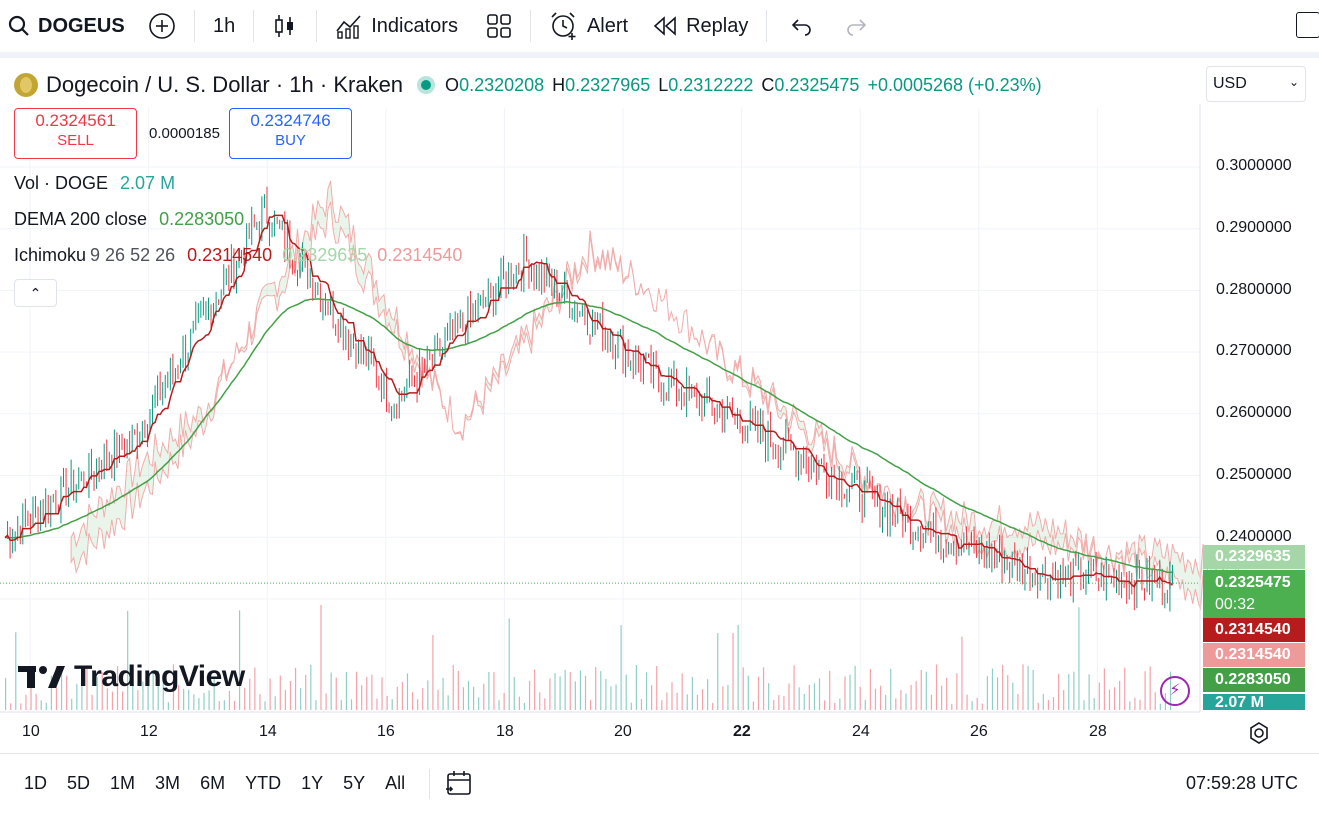 This screenshot has width=1319, height=813. What do you see at coordinates (1307, 25) in the screenshot?
I see `fullscreen-button` at bounding box center [1307, 25].